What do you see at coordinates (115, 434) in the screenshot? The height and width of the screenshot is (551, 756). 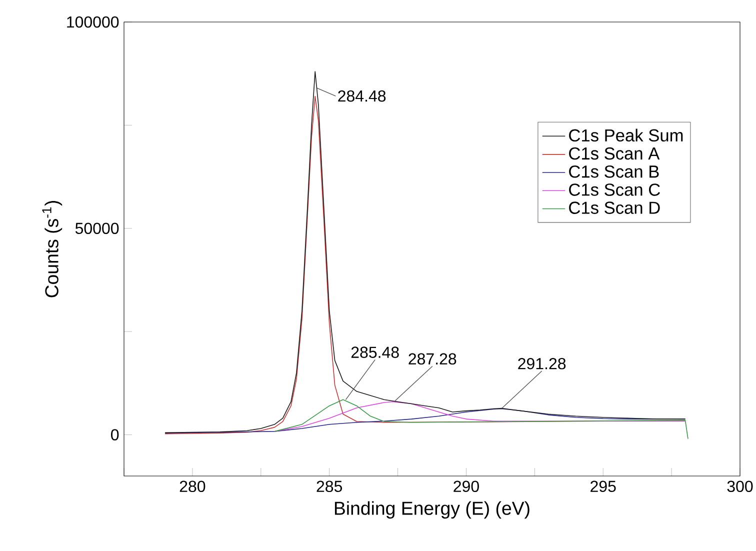 I see `y-tick-label: 0` at bounding box center [115, 434].